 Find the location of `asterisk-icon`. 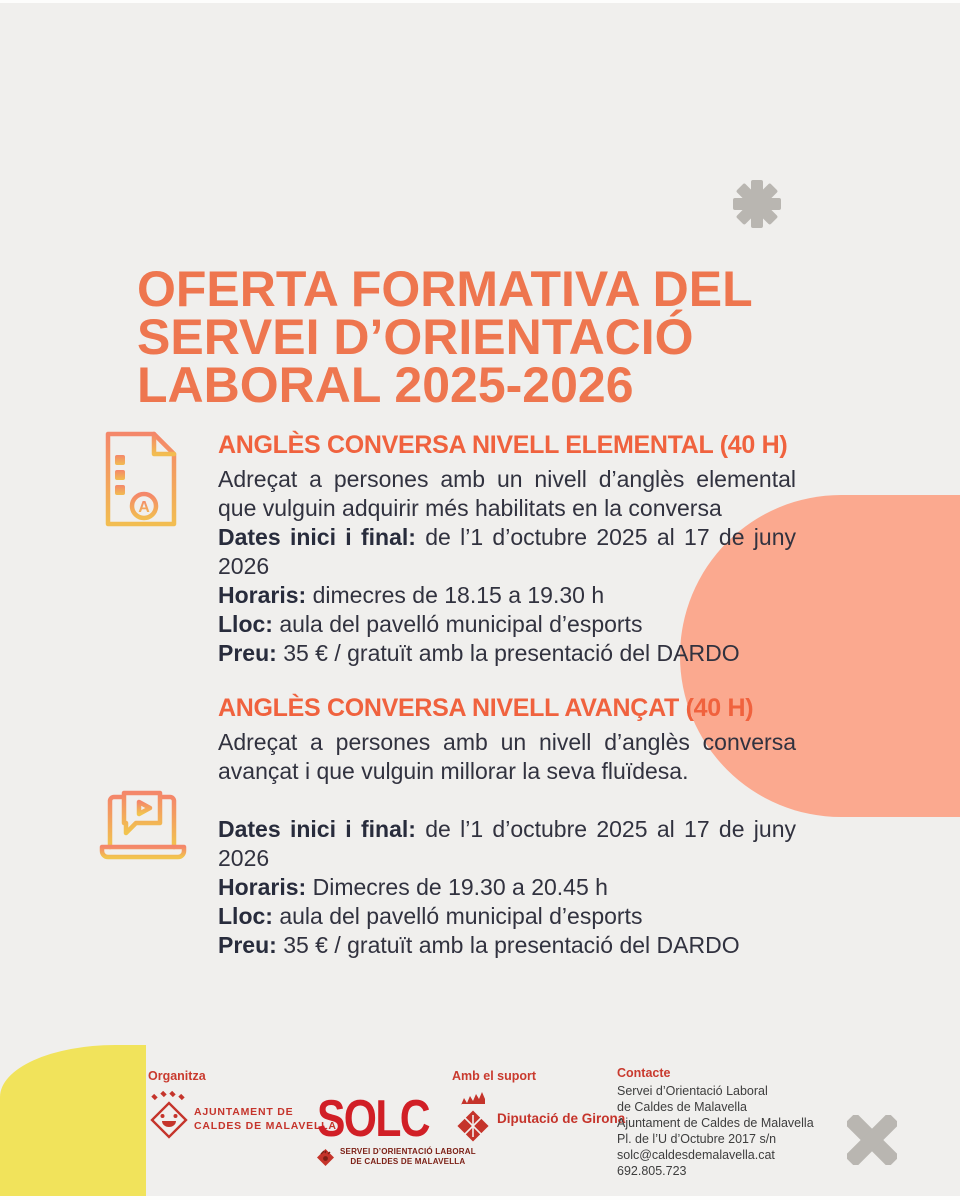

asterisk-icon is located at coordinates (757, 204).